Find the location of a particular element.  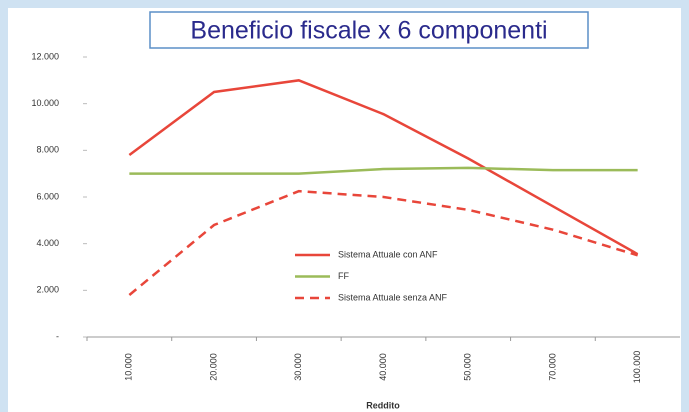

y-tick-label: 10.000 is located at coordinates (45, 103).